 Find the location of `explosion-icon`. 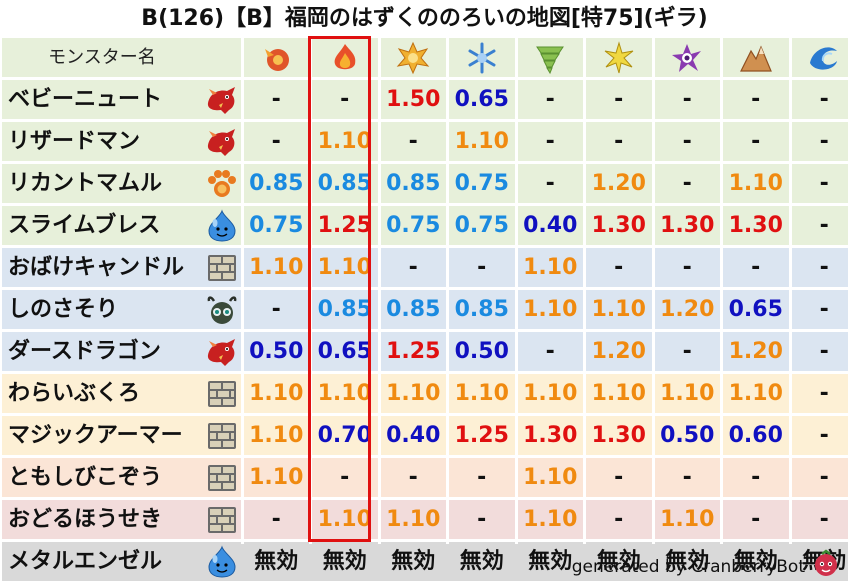

explosion-icon is located at coordinates (413, 58).